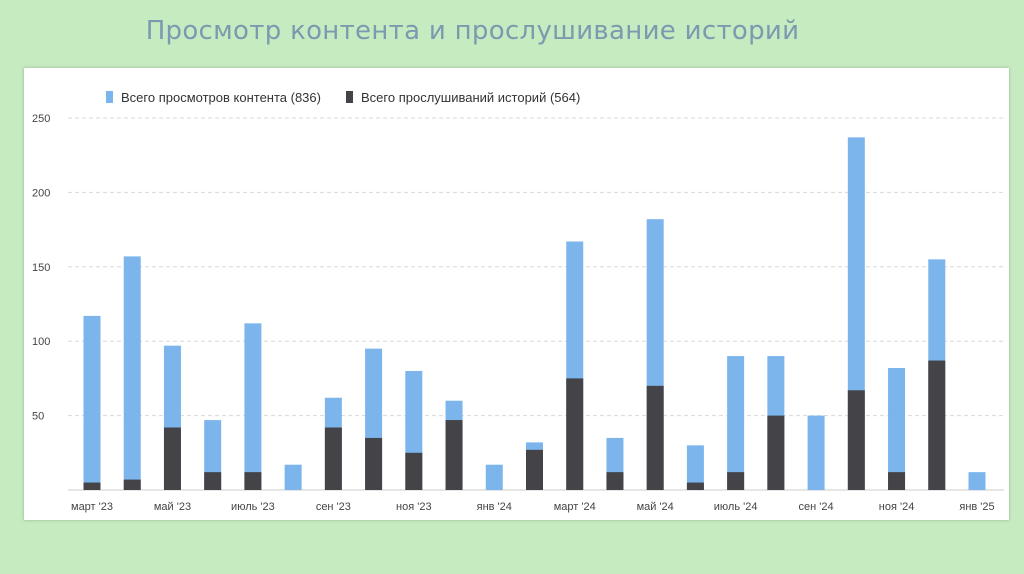 Image resolution: width=1024 pixels, height=574 pixels. Describe the element at coordinates (349, 97) in the screenshot. I see `legend-swatch-listens` at that location.